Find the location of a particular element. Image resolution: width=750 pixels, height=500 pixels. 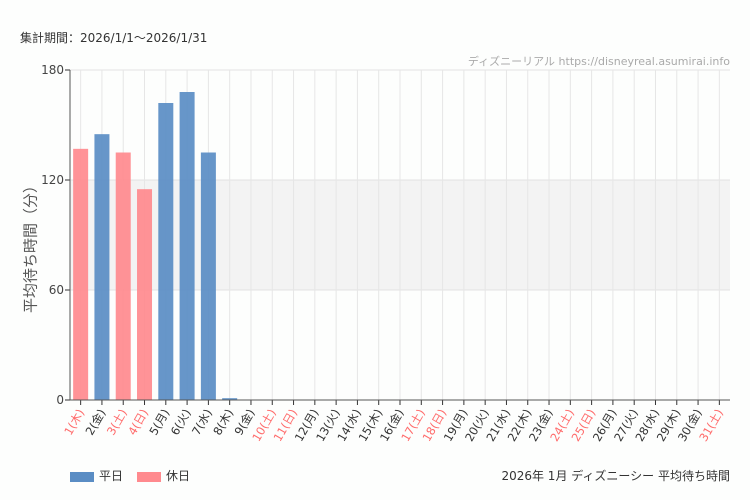

chart-caption: 2026年 1月 ディズニーシー 平均待ち時間 is located at coordinates (615, 476).